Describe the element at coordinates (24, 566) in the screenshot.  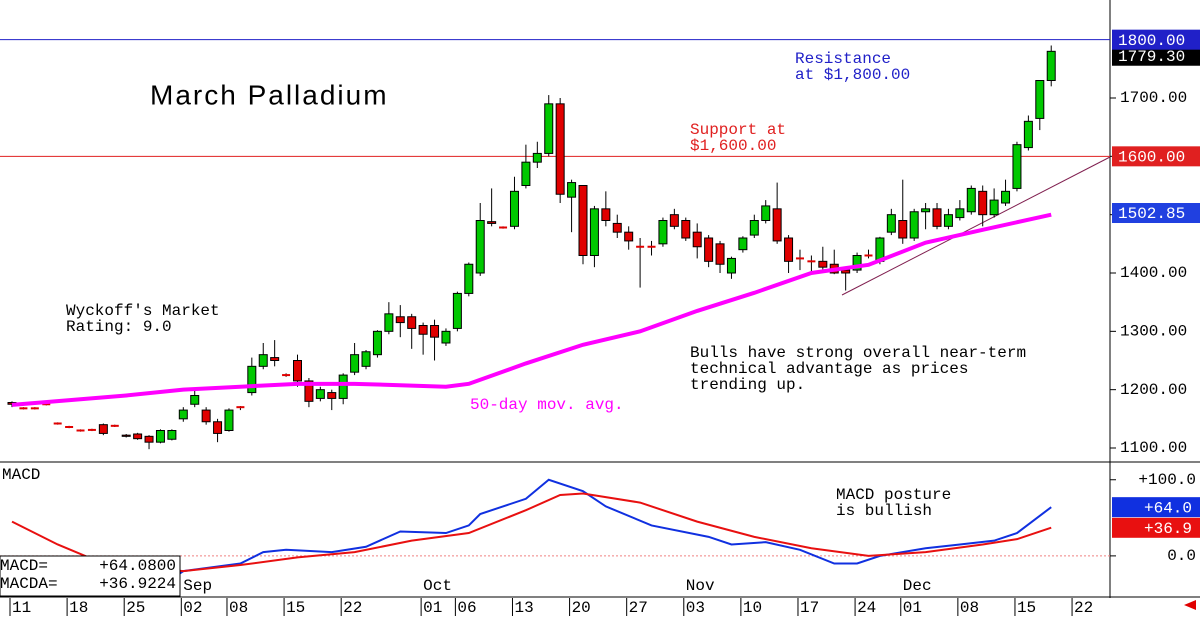
I see `readout-name: MACD=` at that location.